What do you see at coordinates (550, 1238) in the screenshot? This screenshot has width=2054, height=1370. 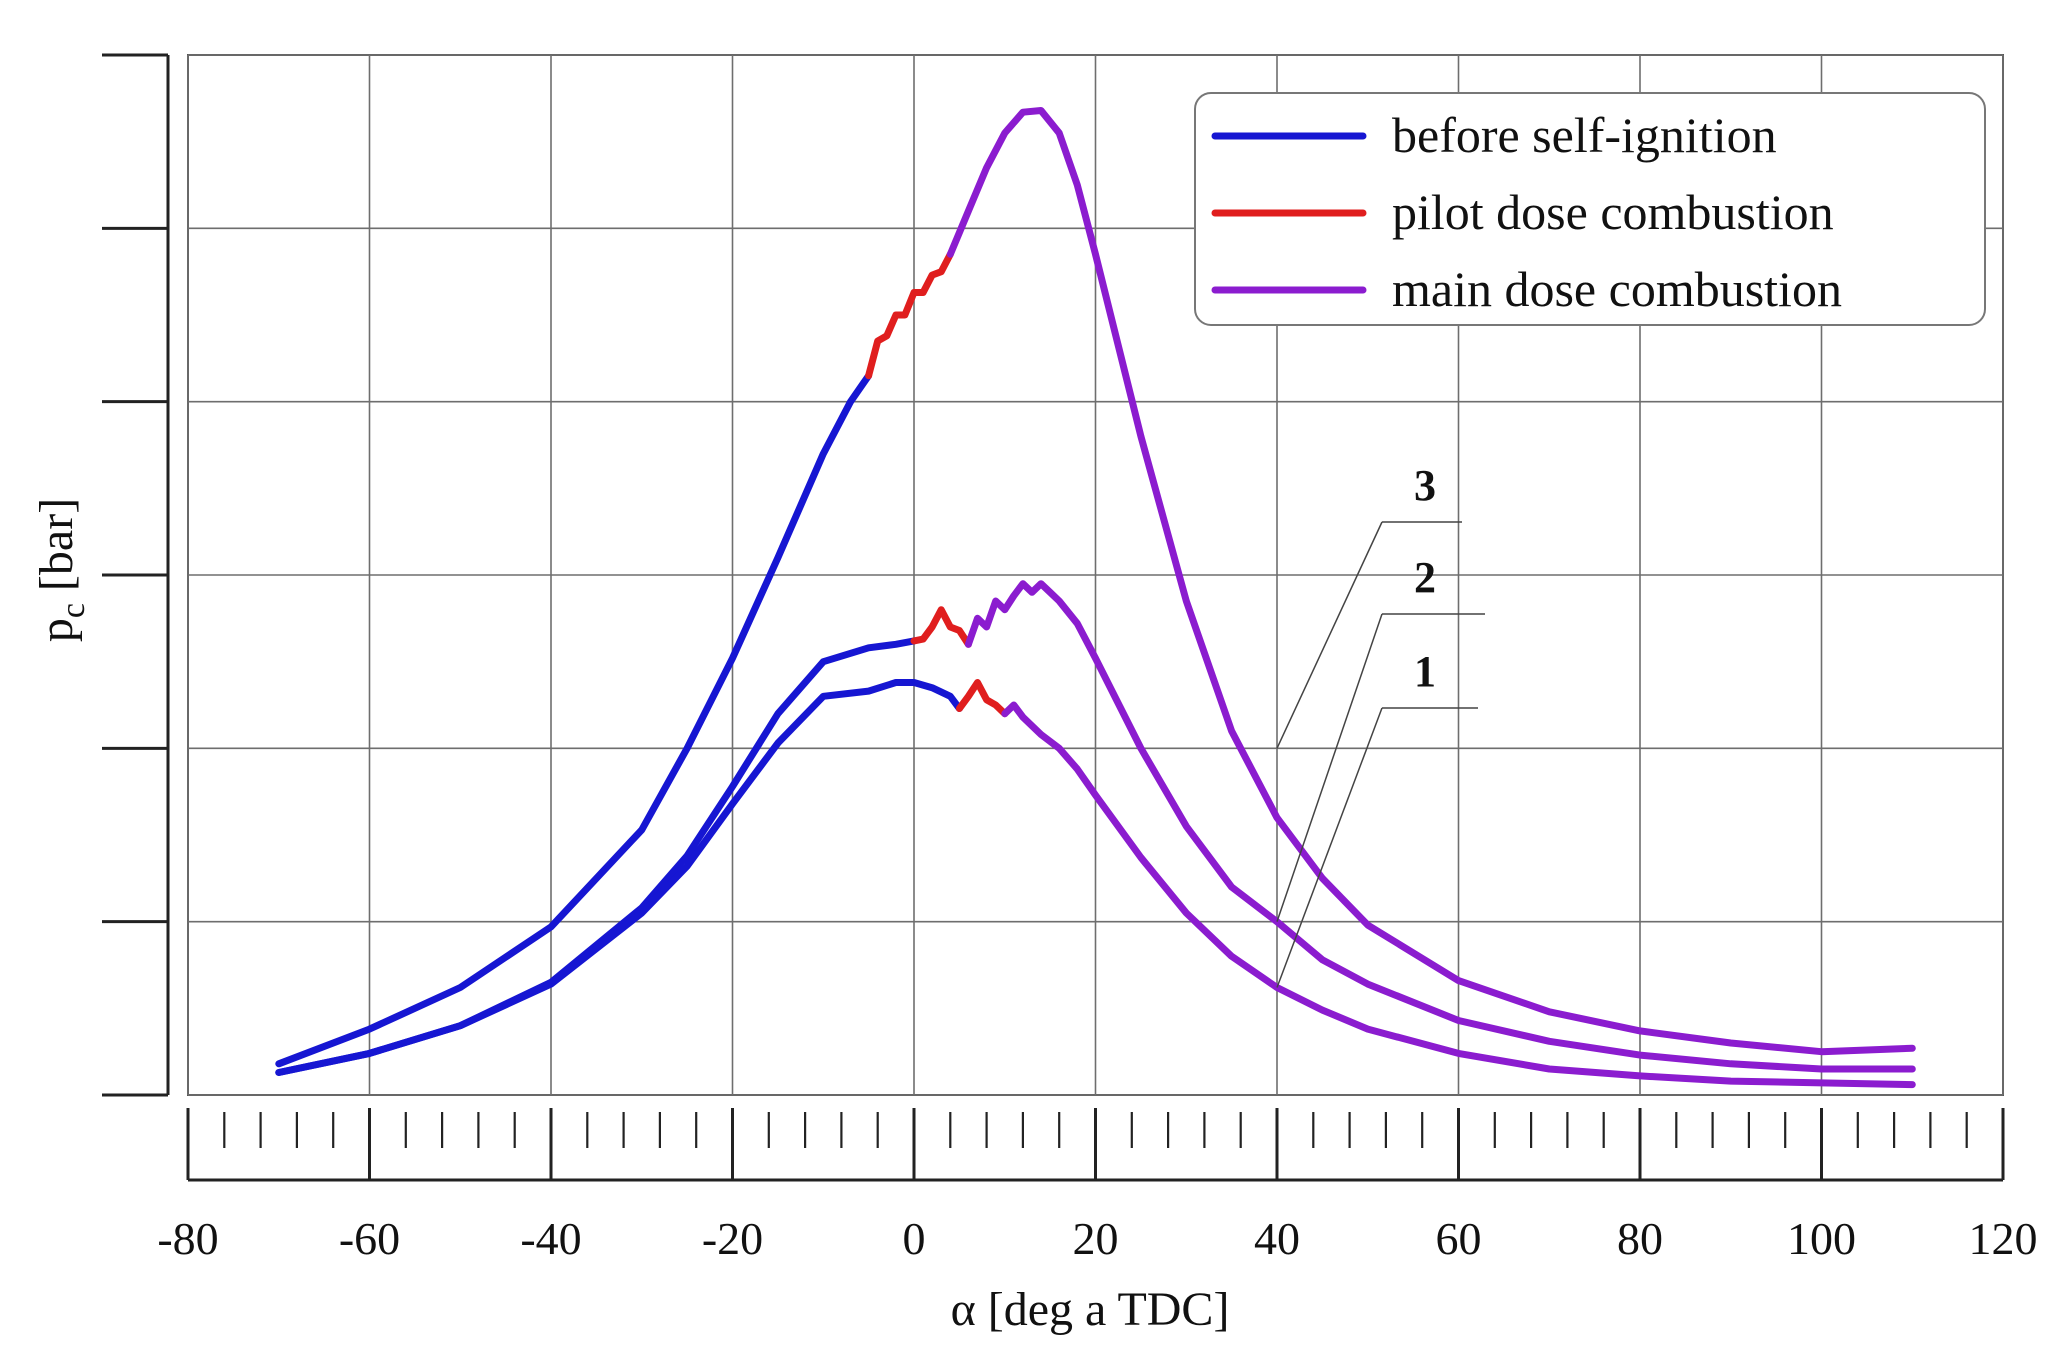 I see `x-tick-label: -40` at bounding box center [550, 1238].